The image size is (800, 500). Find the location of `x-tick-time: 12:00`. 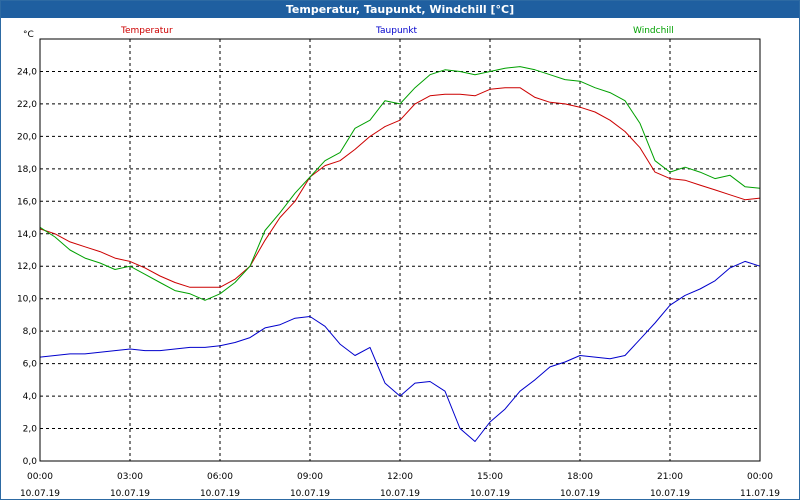

x-tick-time: 12:00 is located at coordinates (400, 477).